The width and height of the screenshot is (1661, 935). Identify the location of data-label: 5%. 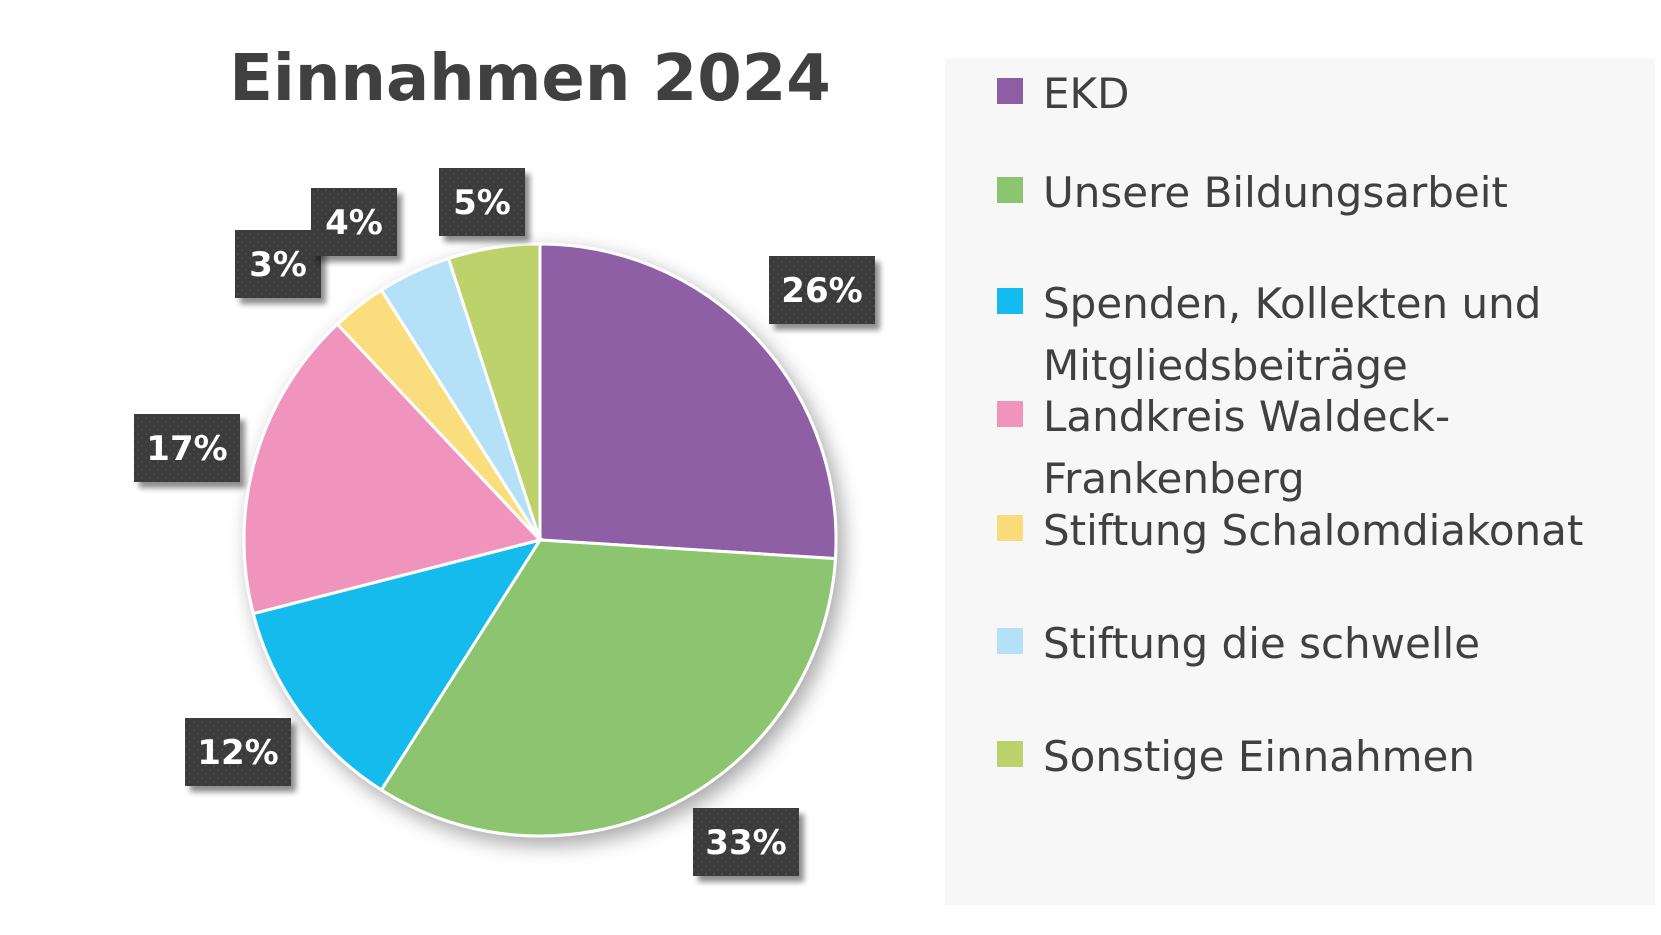
(482, 202).